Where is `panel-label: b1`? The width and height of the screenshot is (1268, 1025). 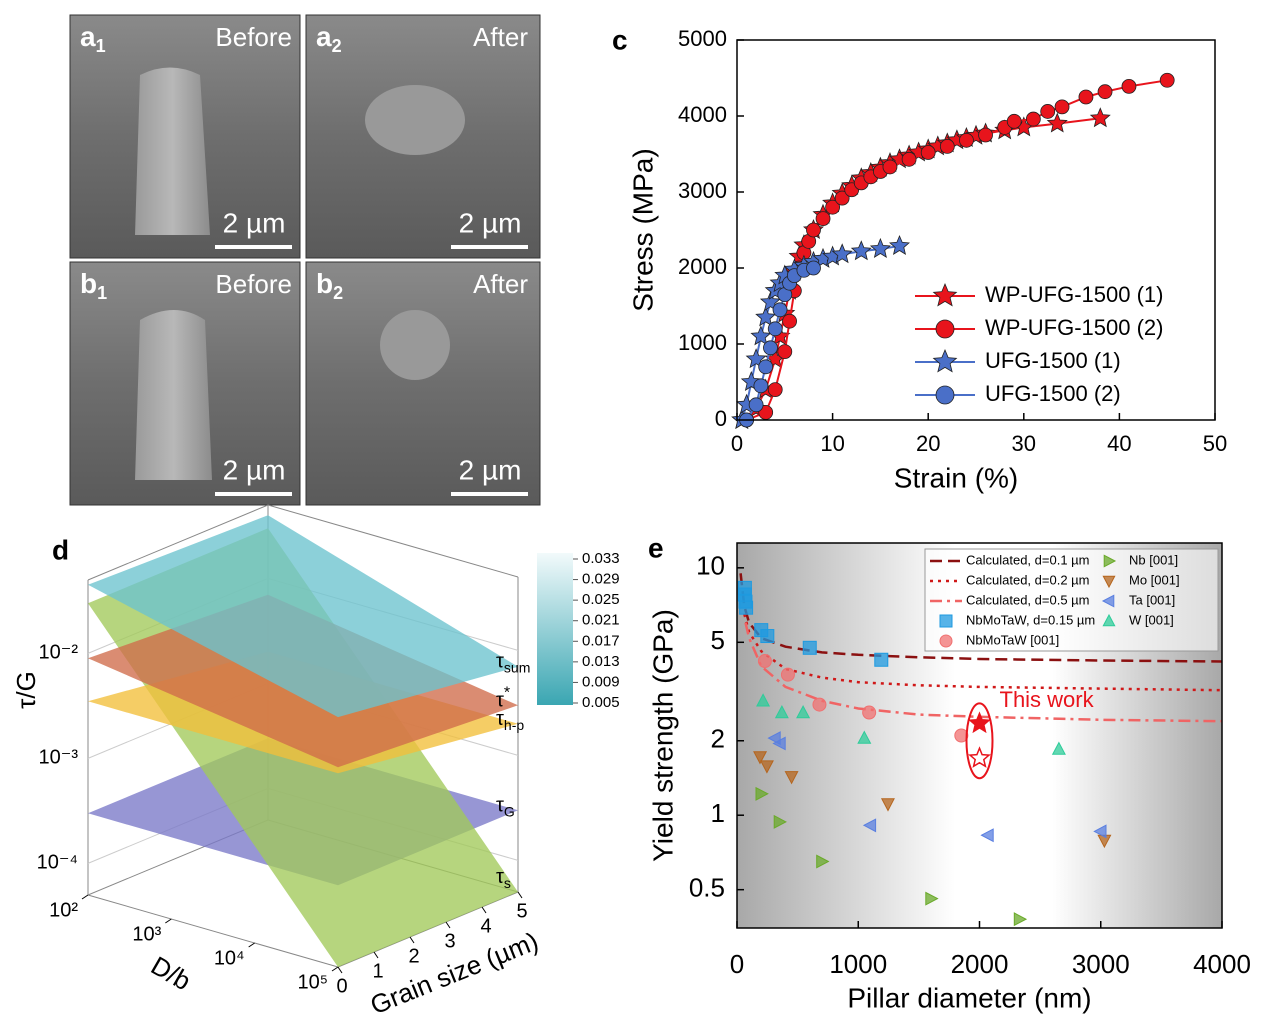
panel-label: b1 is located at coordinates (93, 285).